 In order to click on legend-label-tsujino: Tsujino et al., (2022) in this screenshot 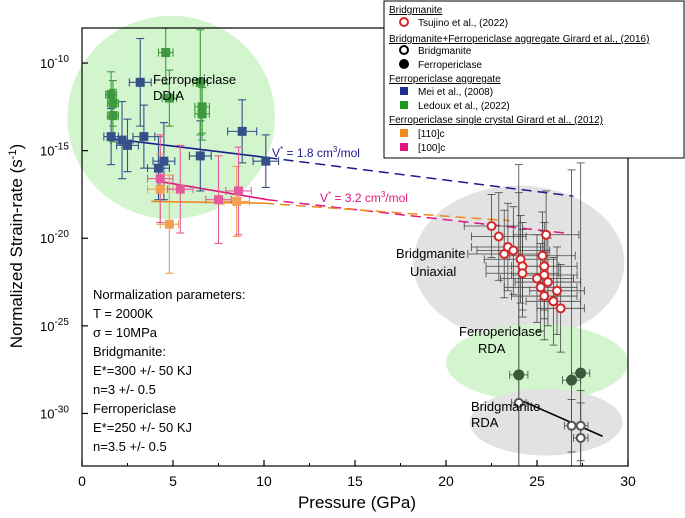, I will do `click(463, 23)`.